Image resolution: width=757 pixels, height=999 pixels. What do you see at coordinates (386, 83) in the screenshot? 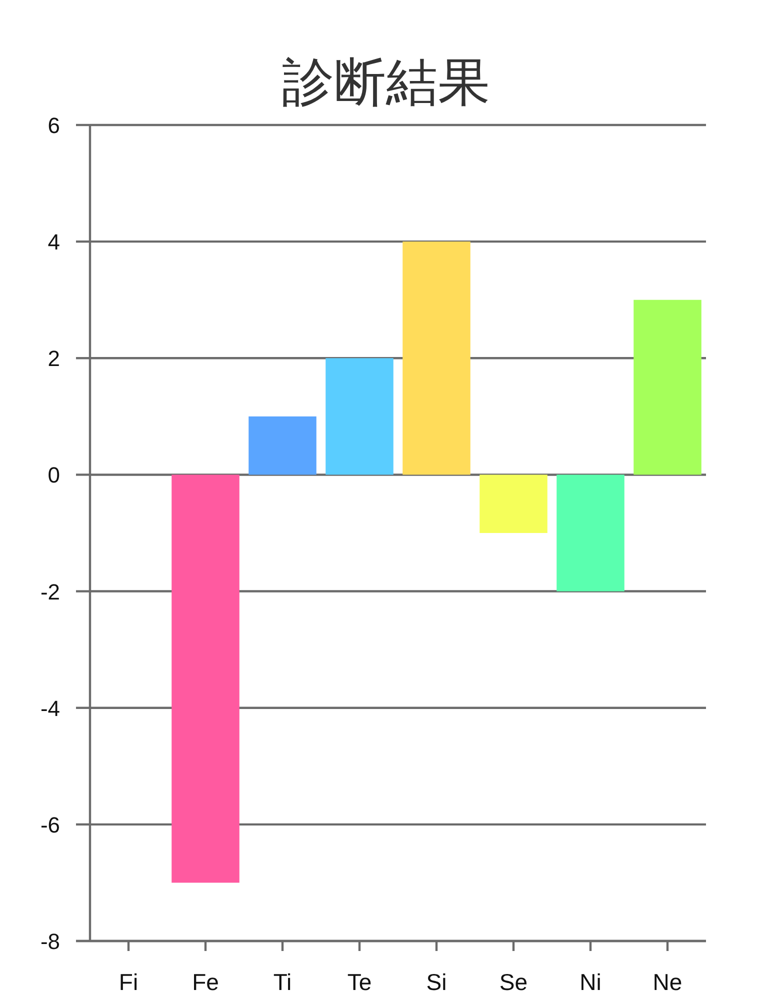
I see `chart-title: 診断結果` at bounding box center [386, 83].